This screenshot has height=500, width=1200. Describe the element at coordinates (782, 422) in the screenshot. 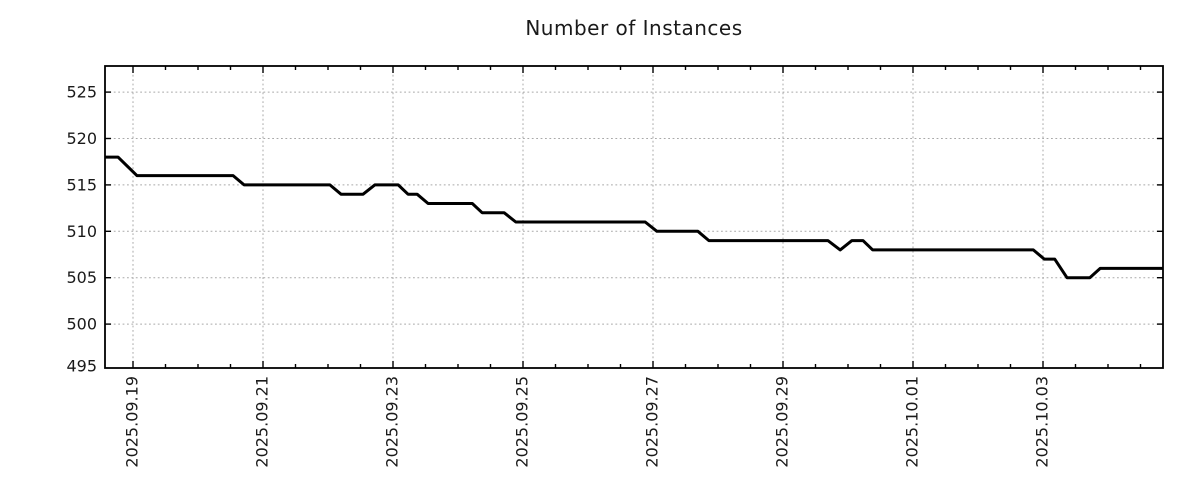

I see `x-tick-label: 2025.09.29` at that location.